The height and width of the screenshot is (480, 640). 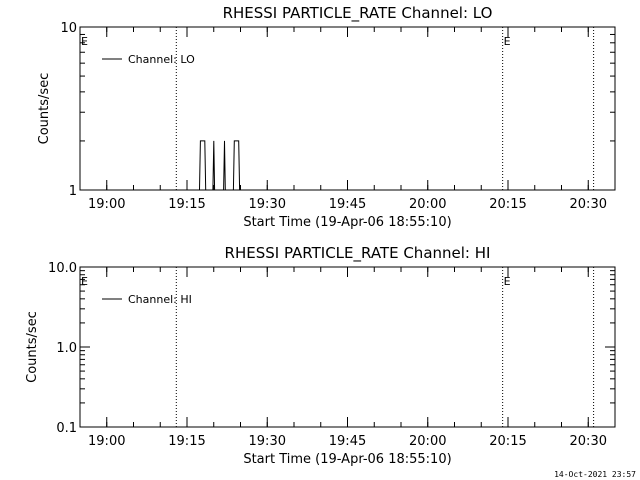 I want to click on y-tick-label: 0.1, so click(x=66, y=428).